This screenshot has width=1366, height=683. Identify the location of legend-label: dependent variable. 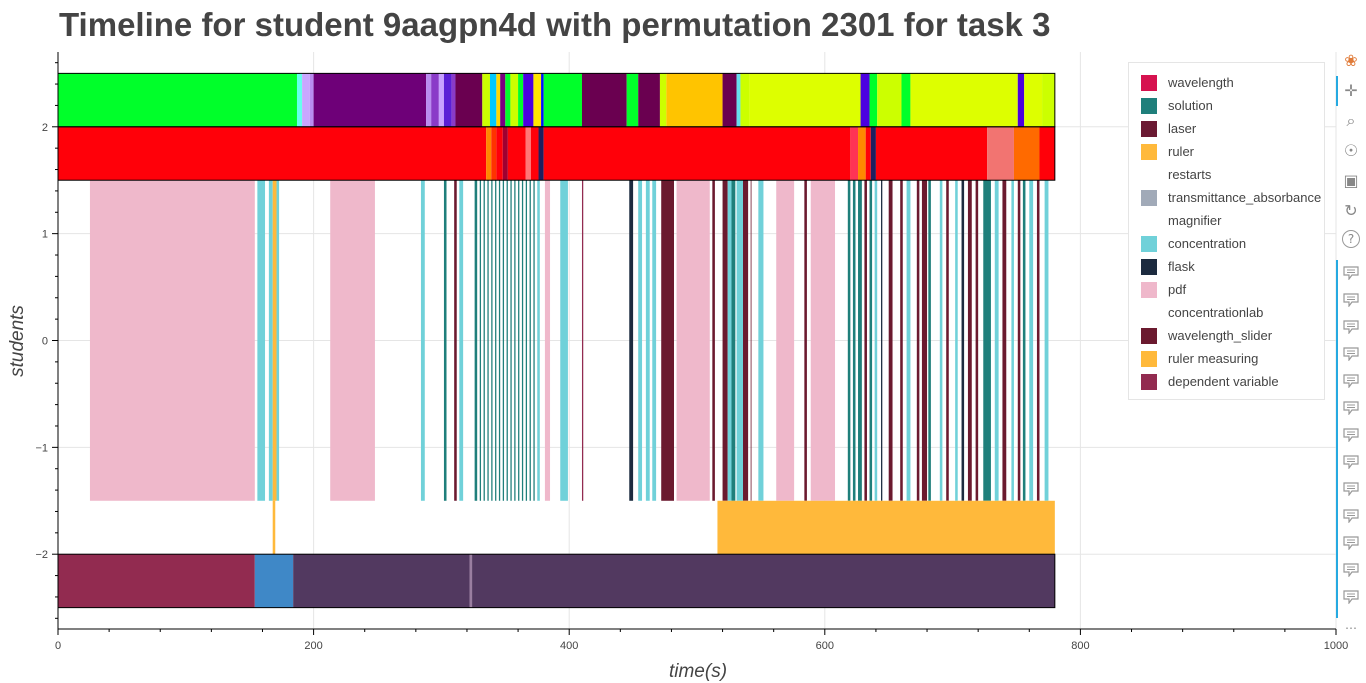
(1223, 381).